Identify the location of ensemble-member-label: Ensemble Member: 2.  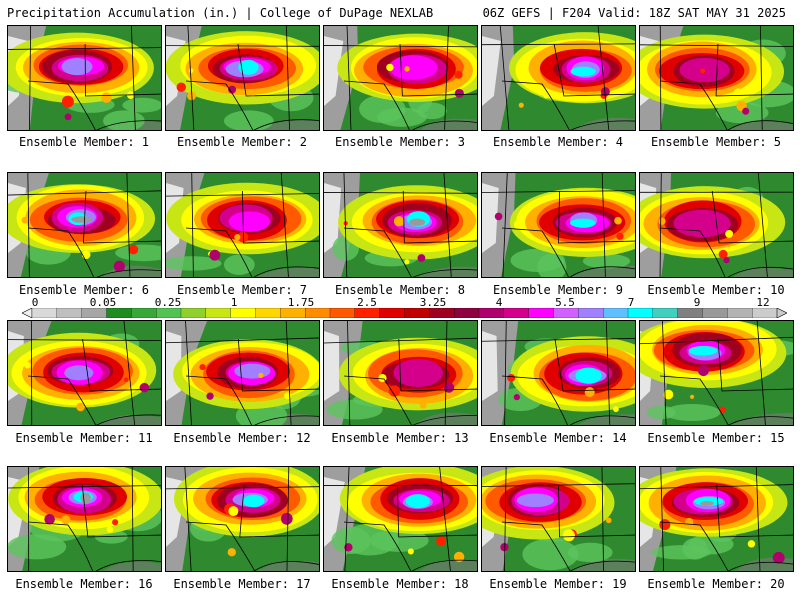
(242, 142).